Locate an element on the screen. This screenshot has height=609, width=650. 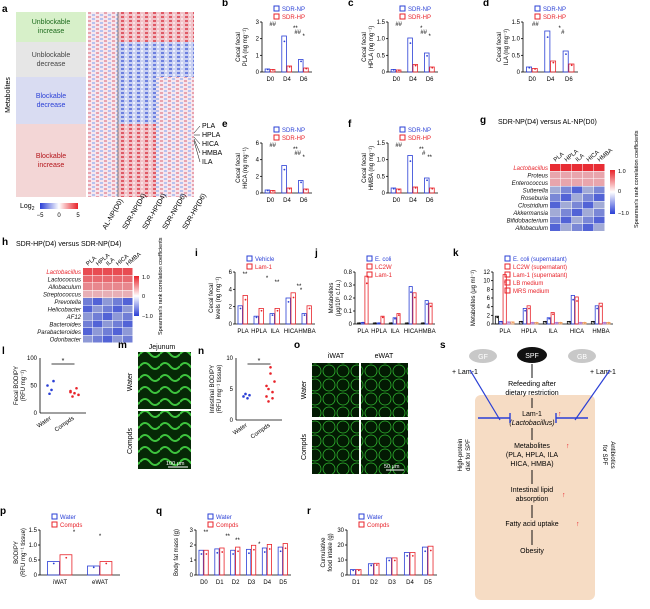
group-label-unblockable-increase-1: Unblockable is located at coordinates (51, 22).